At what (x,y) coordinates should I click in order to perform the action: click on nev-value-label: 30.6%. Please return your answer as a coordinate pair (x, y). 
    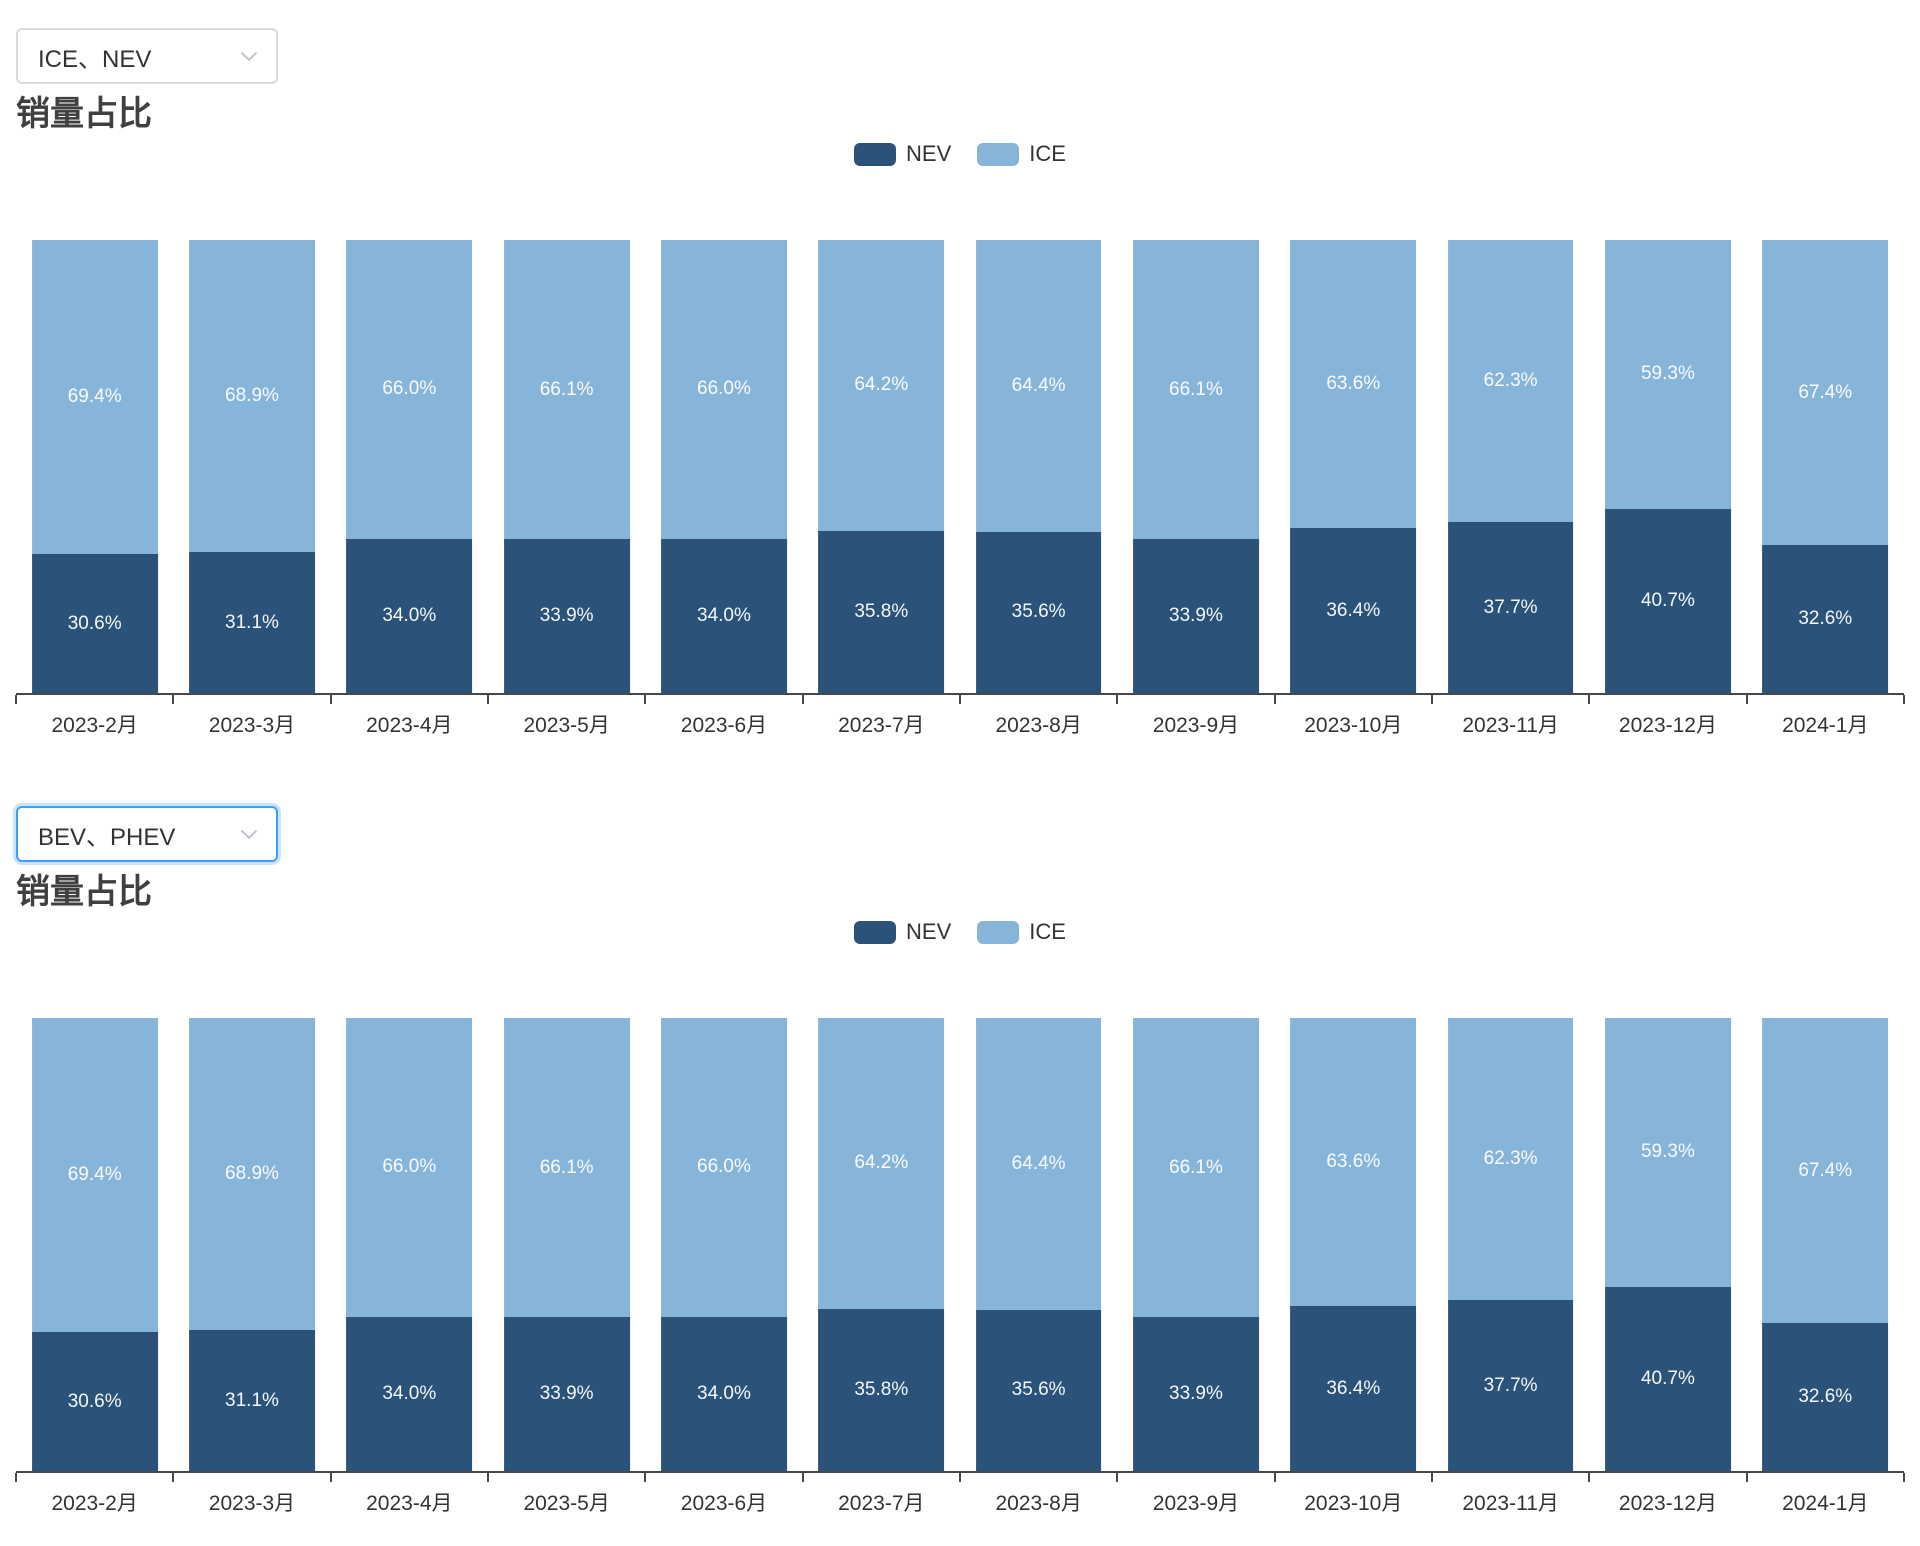
    Looking at the image, I should click on (94, 1401).